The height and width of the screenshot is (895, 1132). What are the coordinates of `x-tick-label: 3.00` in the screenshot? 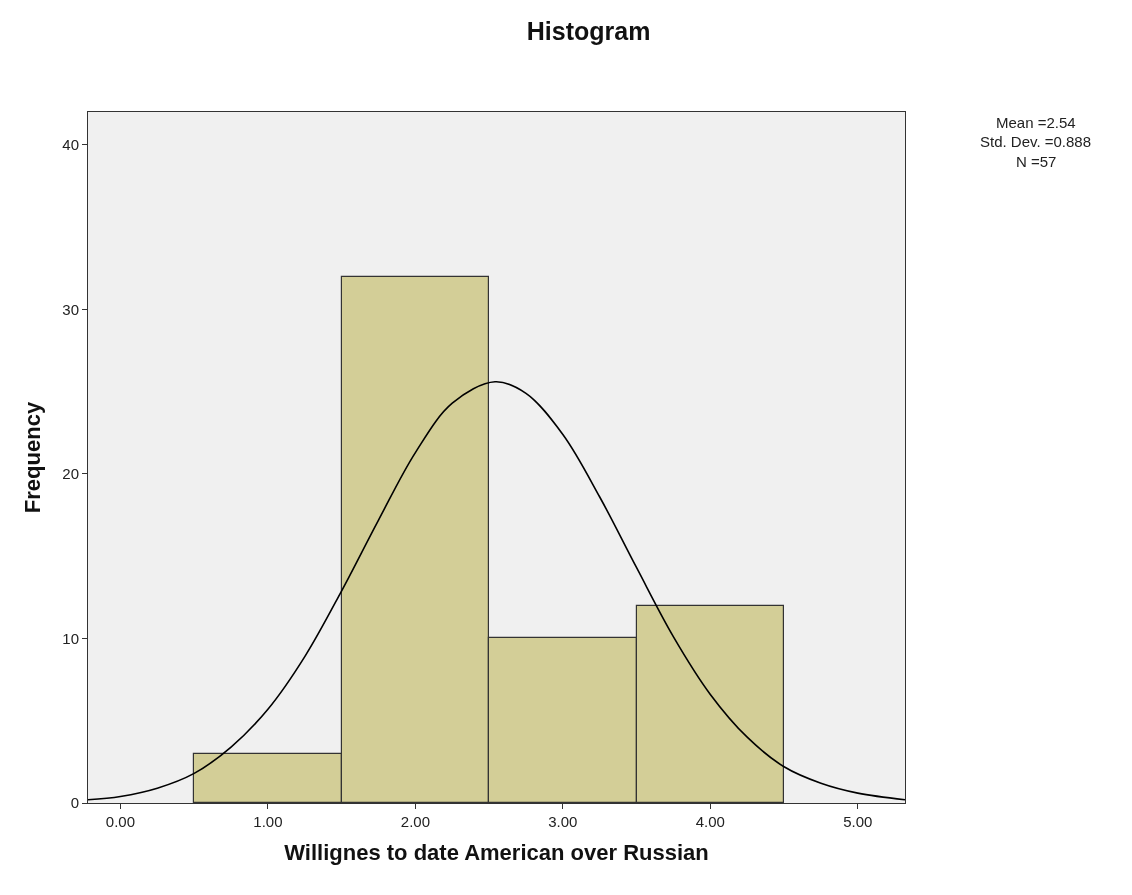 It's located at (563, 821).